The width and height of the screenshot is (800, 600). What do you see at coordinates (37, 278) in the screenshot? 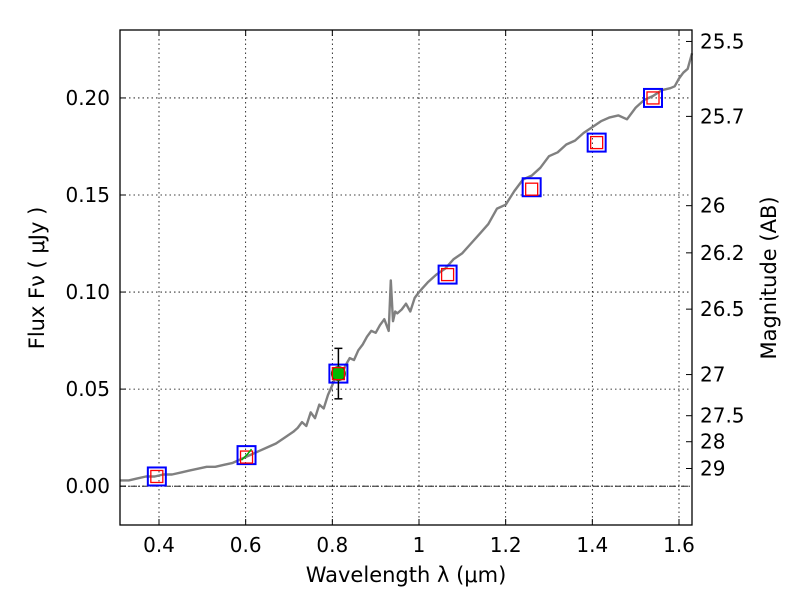
I see `y-axis-label: Flux Fν ( μJy )` at bounding box center [37, 278].